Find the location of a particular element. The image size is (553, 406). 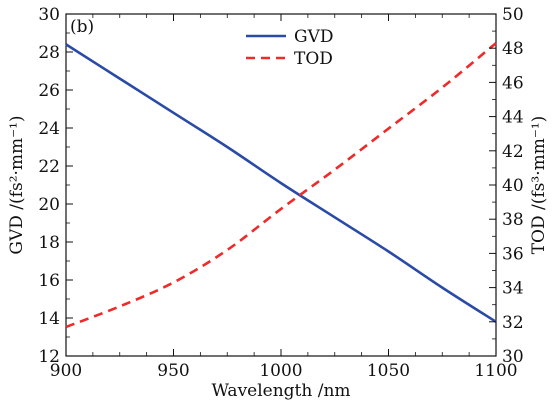

y-right-tick-label: 44 is located at coordinates (513, 118).